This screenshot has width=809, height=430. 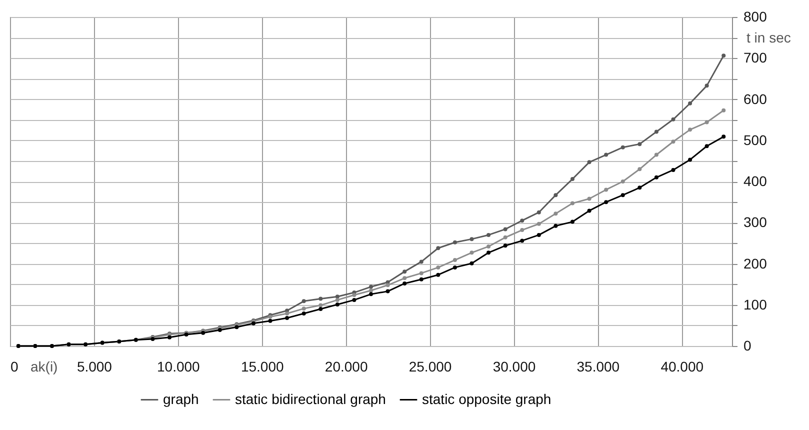 I want to click on x-tick-label: 5.000, so click(x=94, y=366).